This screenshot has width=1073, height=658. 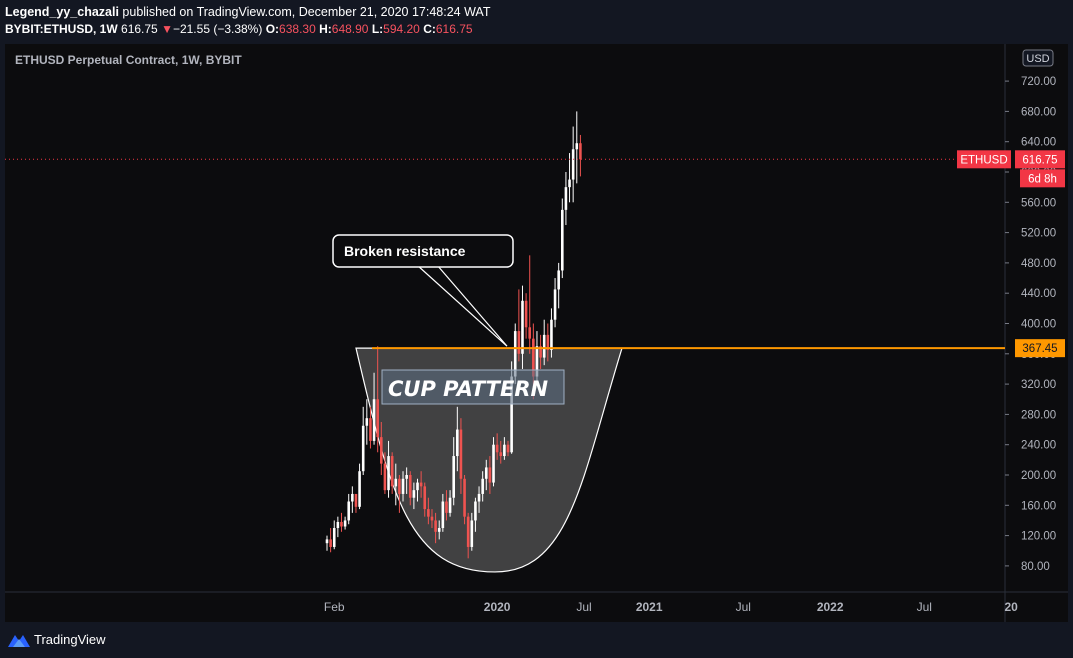 What do you see at coordinates (377, 29) in the screenshot?
I see `low-label: L:` at bounding box center [377, 29].